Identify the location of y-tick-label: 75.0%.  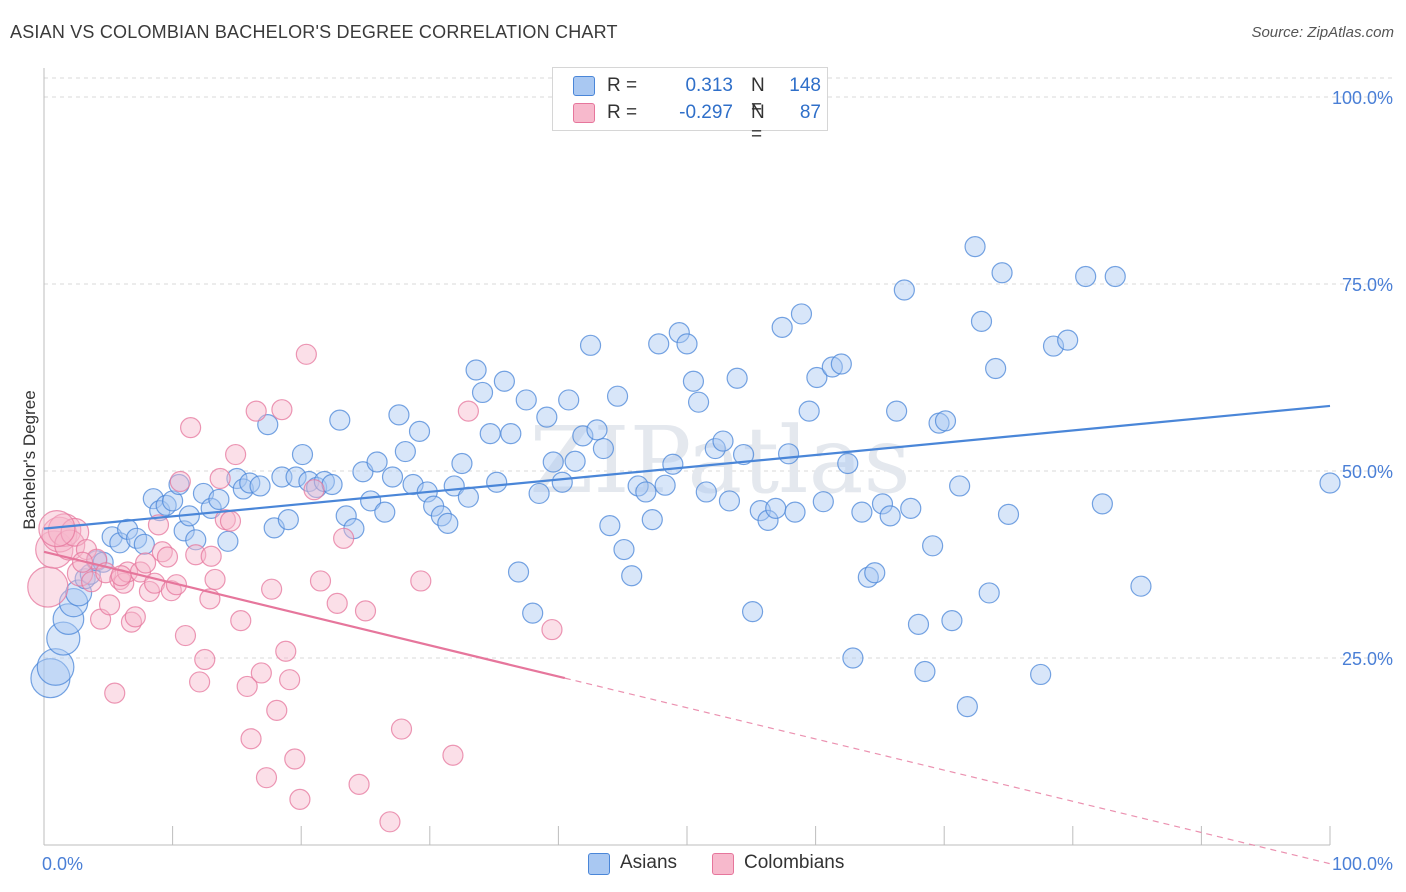
(1367, 285).